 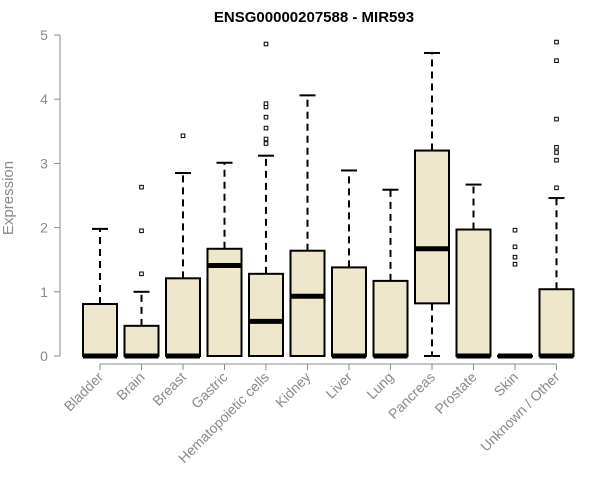 I want to click on x-tick-label: Liver, so click(x=338, y=385).